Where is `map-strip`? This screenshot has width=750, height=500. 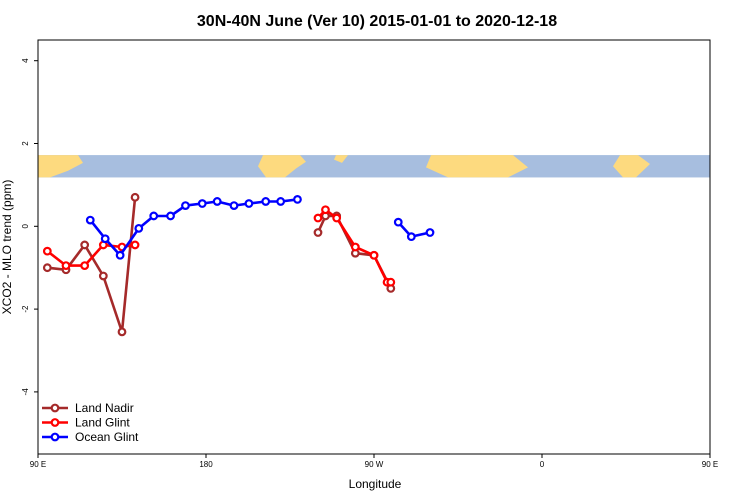 map-strip is located at coordinates (374, 166).